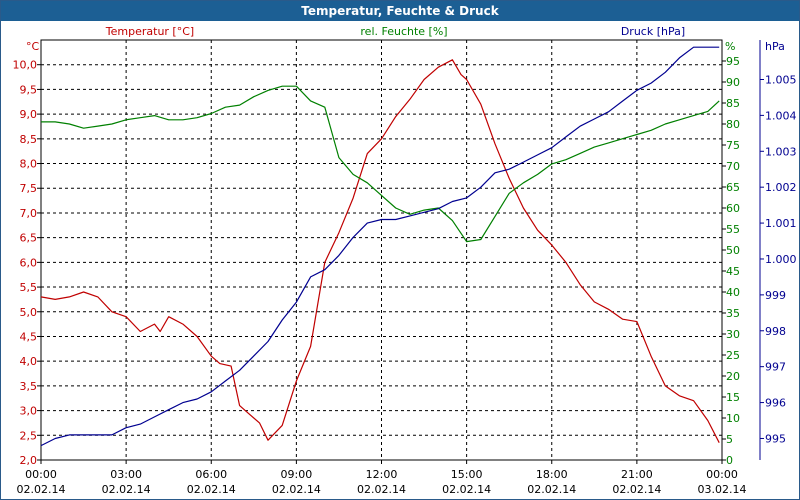 This screenshot has height=500, width=800. Describe the element at coordinates (781, 115) in the screenshot. I see `pressure-tick-label: 1.004` at that location.